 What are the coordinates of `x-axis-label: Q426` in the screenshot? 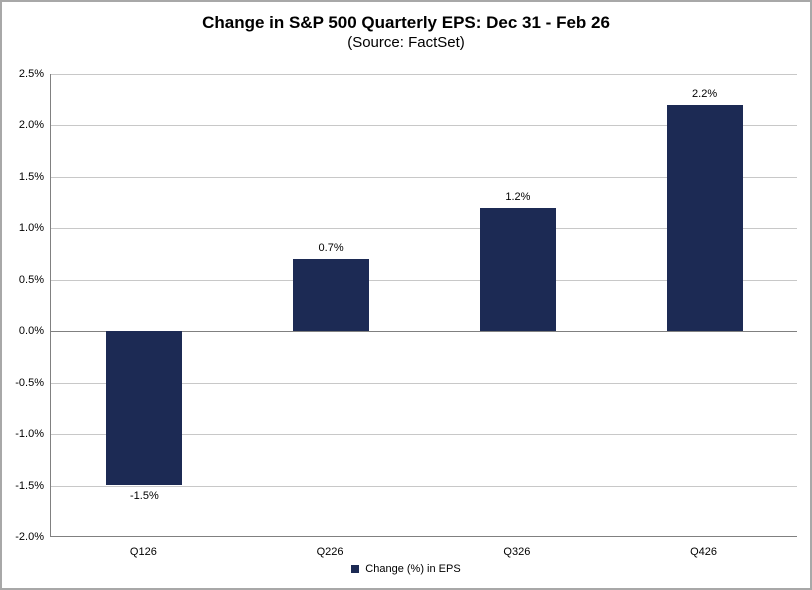 It's located at (704, 552).